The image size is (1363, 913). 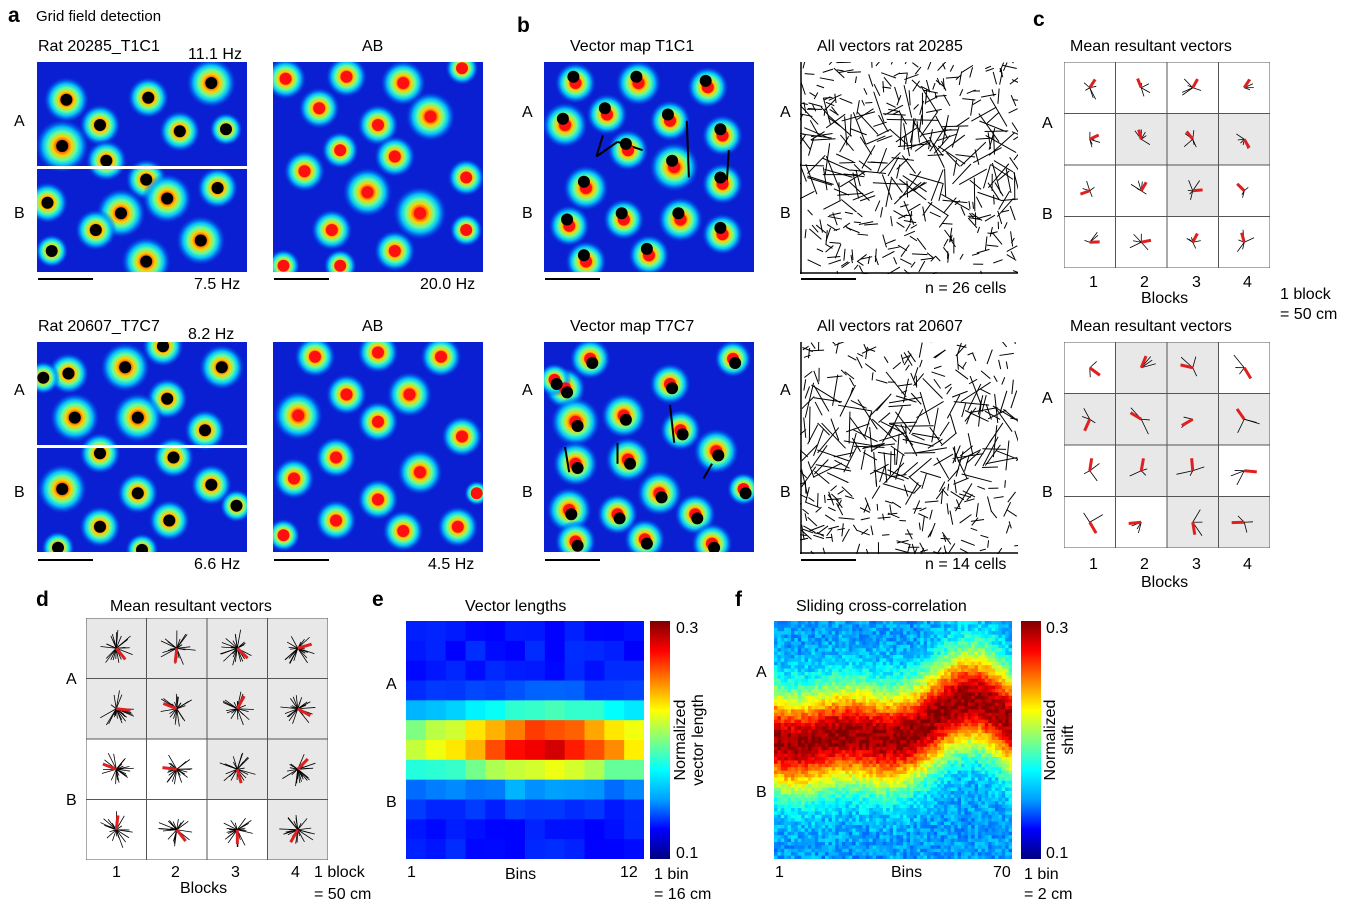 I want to click on e-title: Vector lengths, so click(x=516, y=606).